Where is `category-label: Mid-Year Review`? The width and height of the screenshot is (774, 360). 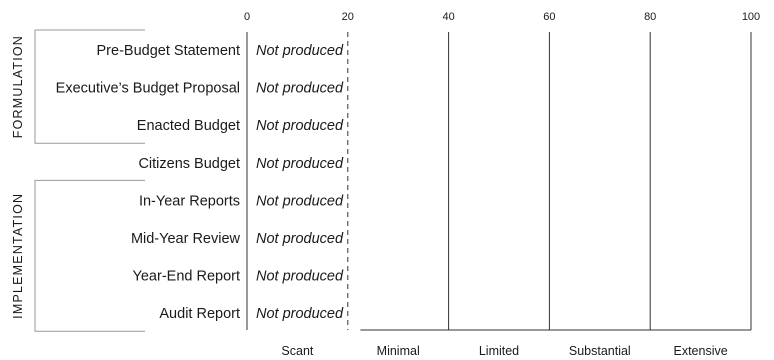 category-label: Mid-Year Review is located at coordinates (186, 239).